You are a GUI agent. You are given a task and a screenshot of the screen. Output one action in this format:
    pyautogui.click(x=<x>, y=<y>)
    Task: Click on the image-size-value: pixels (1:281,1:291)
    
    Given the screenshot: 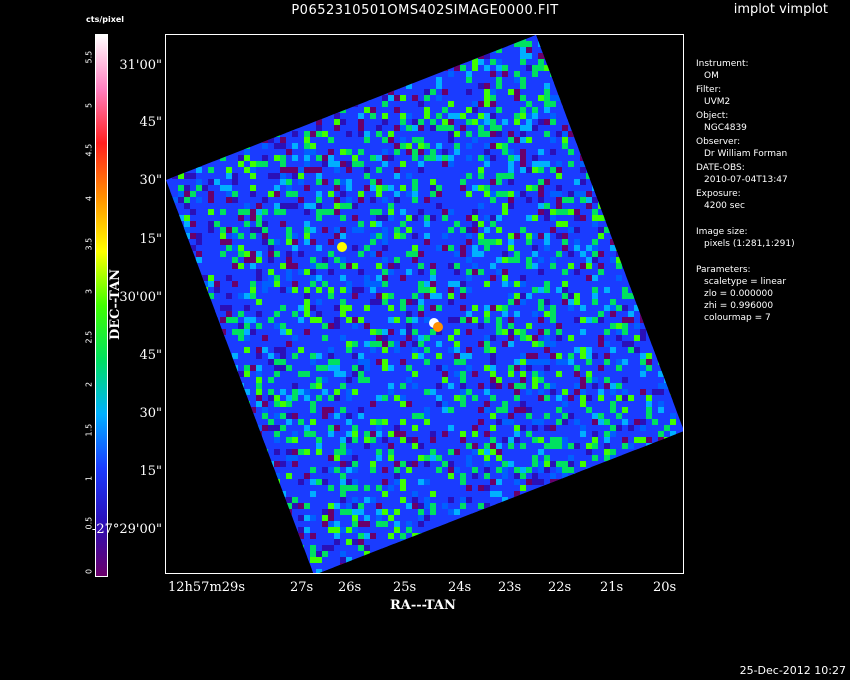 What is the action you would take?
    pyautogui.click(x=749, y=244)
    